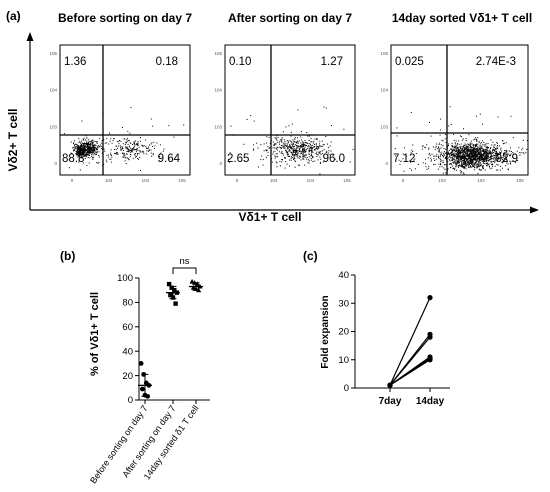 The width and height of the screenshot is (550, 492). I want to click on quadrant-lower-left: 7.12, so click(404, 159).